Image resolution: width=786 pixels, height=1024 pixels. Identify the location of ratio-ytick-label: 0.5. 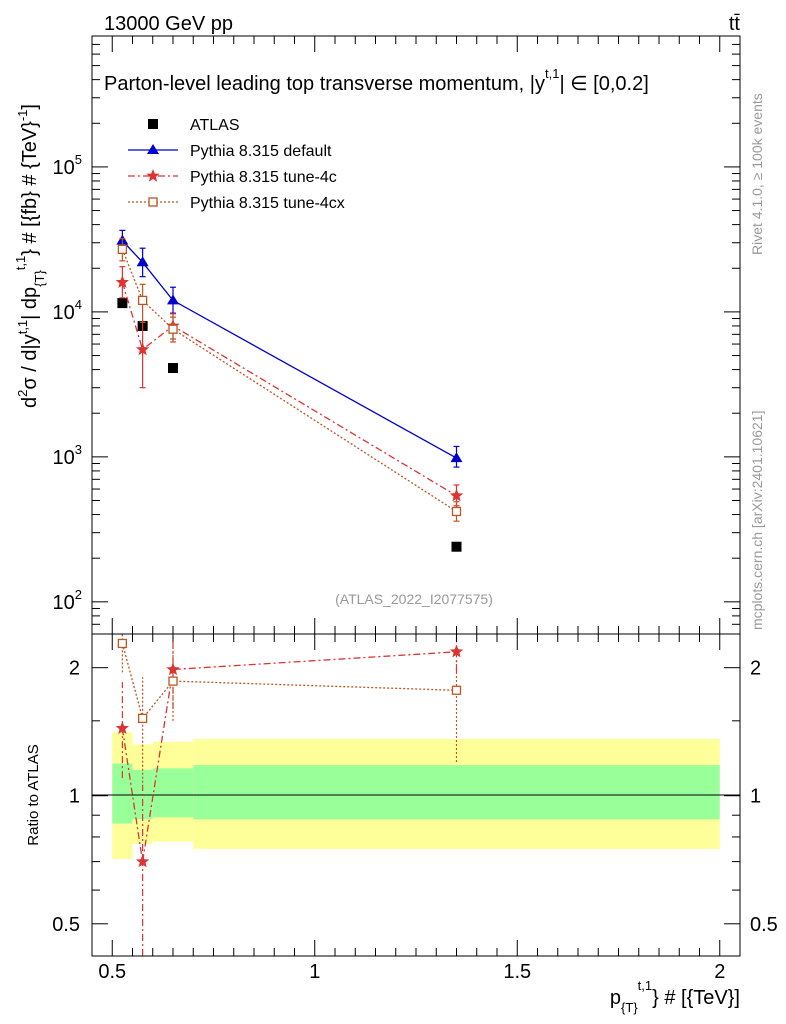
(66, 925).